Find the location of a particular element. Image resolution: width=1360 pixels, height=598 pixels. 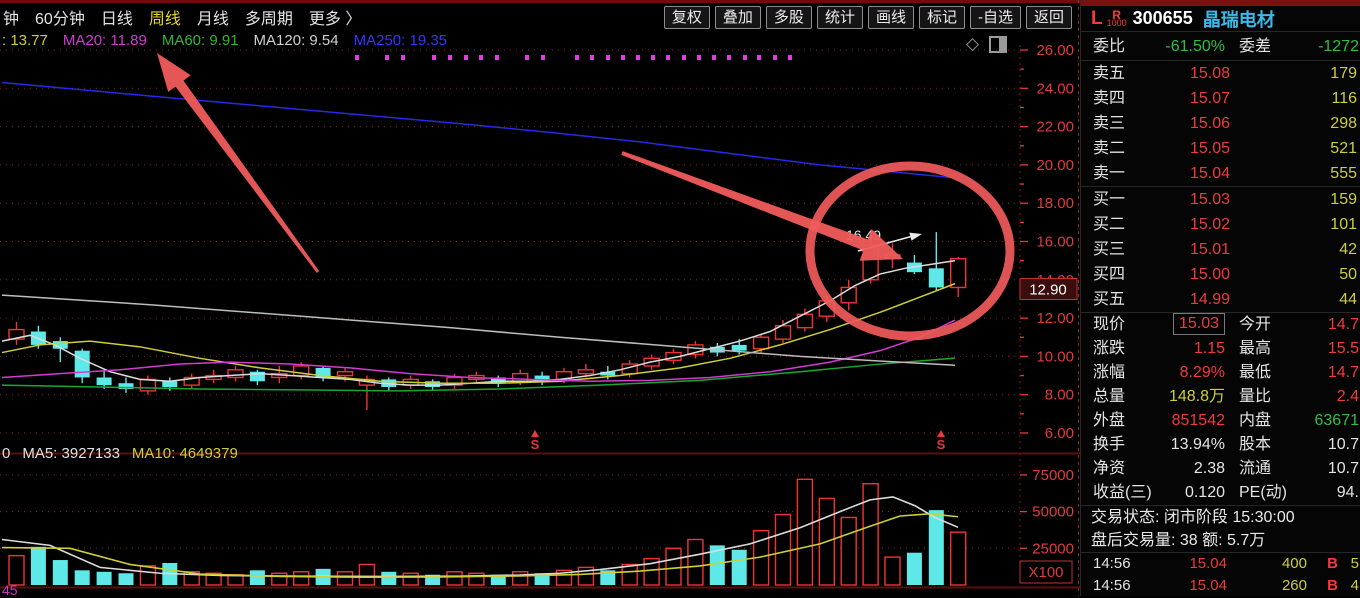

level-price: 15.07 is located at coordinates (1209, 98).